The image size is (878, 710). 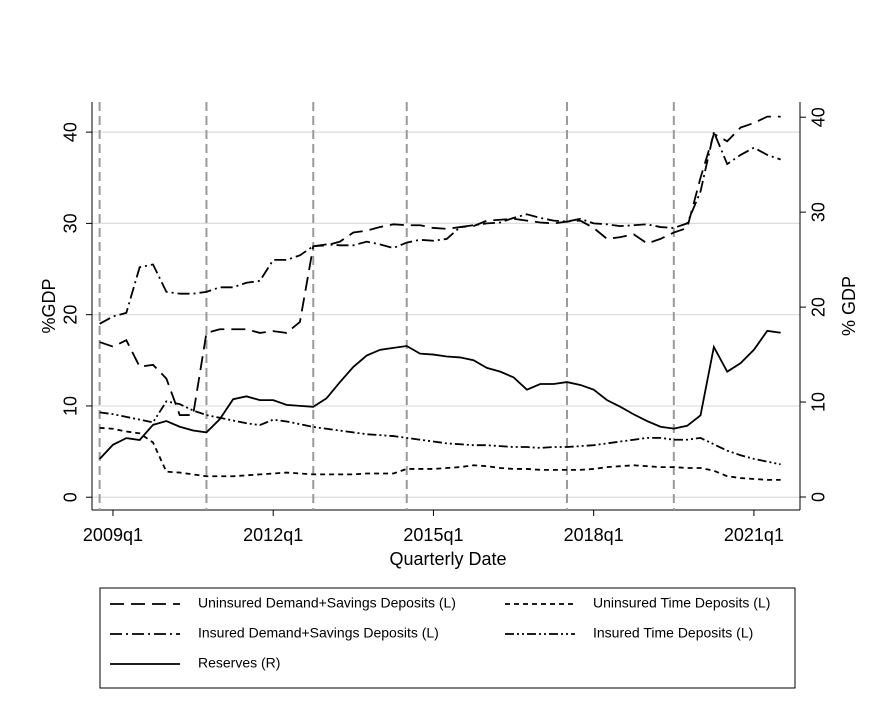 What do you see at coordinates (673, 633) in the screenshot?
I see `legend-label: Insured Time Deposits (L)` at bounding box center [673, 633].